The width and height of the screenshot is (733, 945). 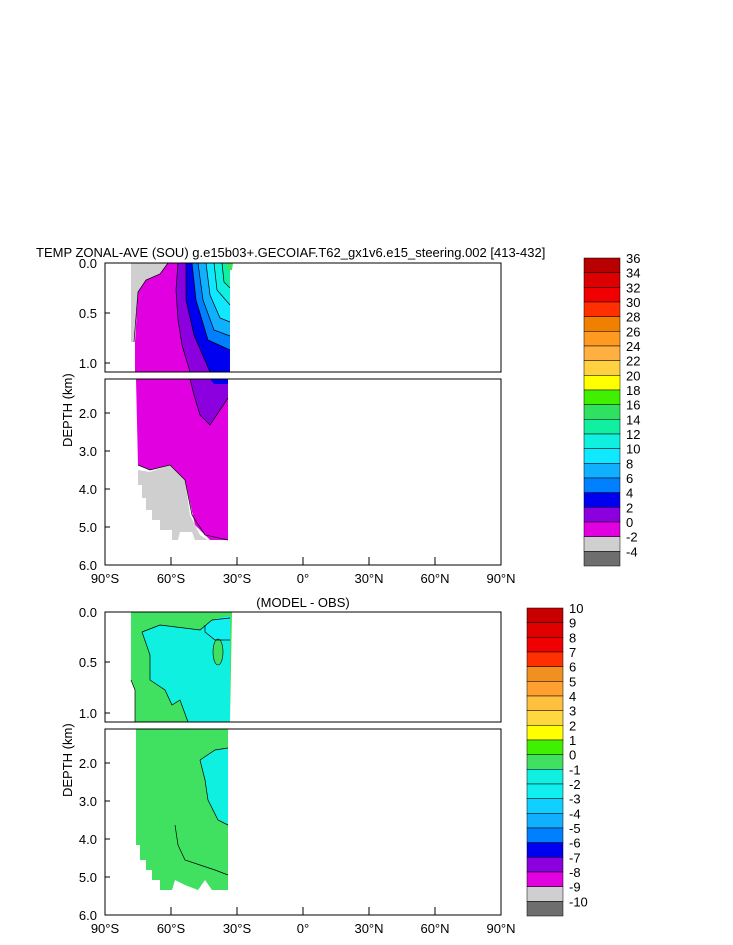 I want to click on colorbar-label: -7, so click(x=575, y=857).